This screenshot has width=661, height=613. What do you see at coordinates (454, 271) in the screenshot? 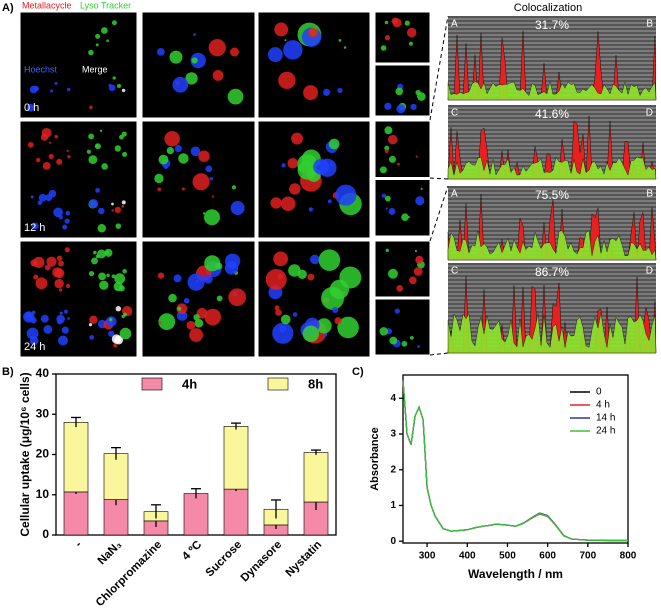
I see `profile-start: C` at bounding box center [454, 271].